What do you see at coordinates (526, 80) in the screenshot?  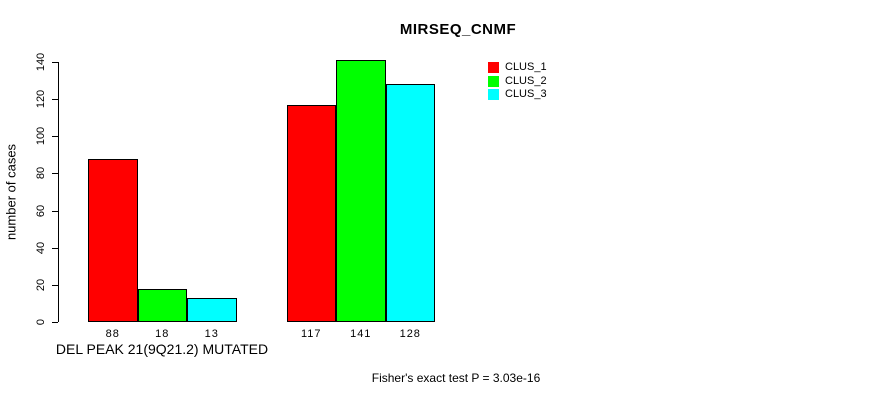 I see `legend-label: CLUS_2` at bounding box center [526, 80].